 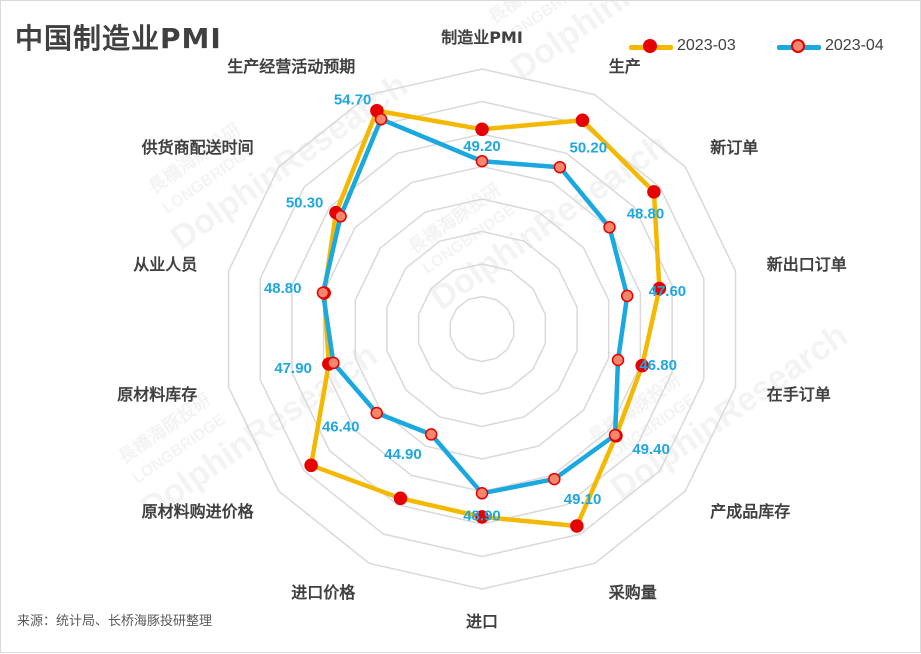 What do you see at coordinates (482, 621) in the screenshot?
I see `axis-label: 进口` at bounding box center [482, 621].